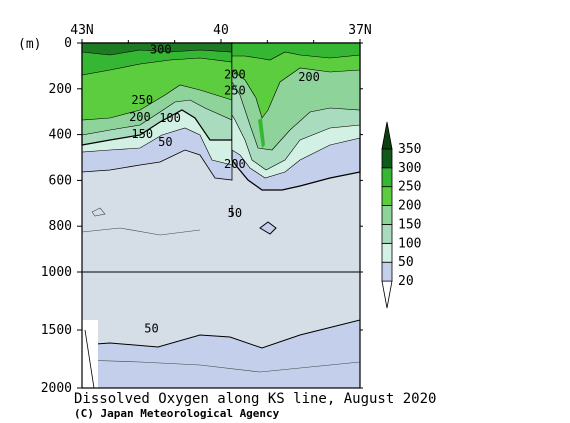  Describe the element at coordinates (406, 281) in the screenshot. I see `colorbar-label: 20` at that location.